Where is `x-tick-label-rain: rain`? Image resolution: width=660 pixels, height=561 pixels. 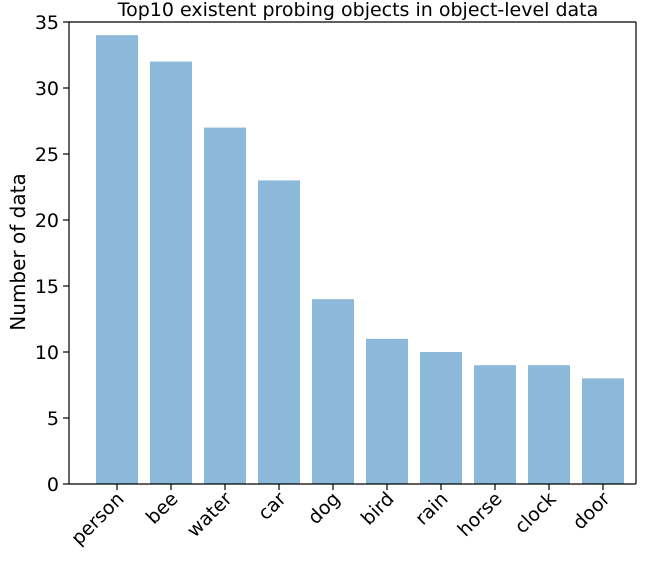 x-tick-label-rain: rain is located at coordinates (432, 509).